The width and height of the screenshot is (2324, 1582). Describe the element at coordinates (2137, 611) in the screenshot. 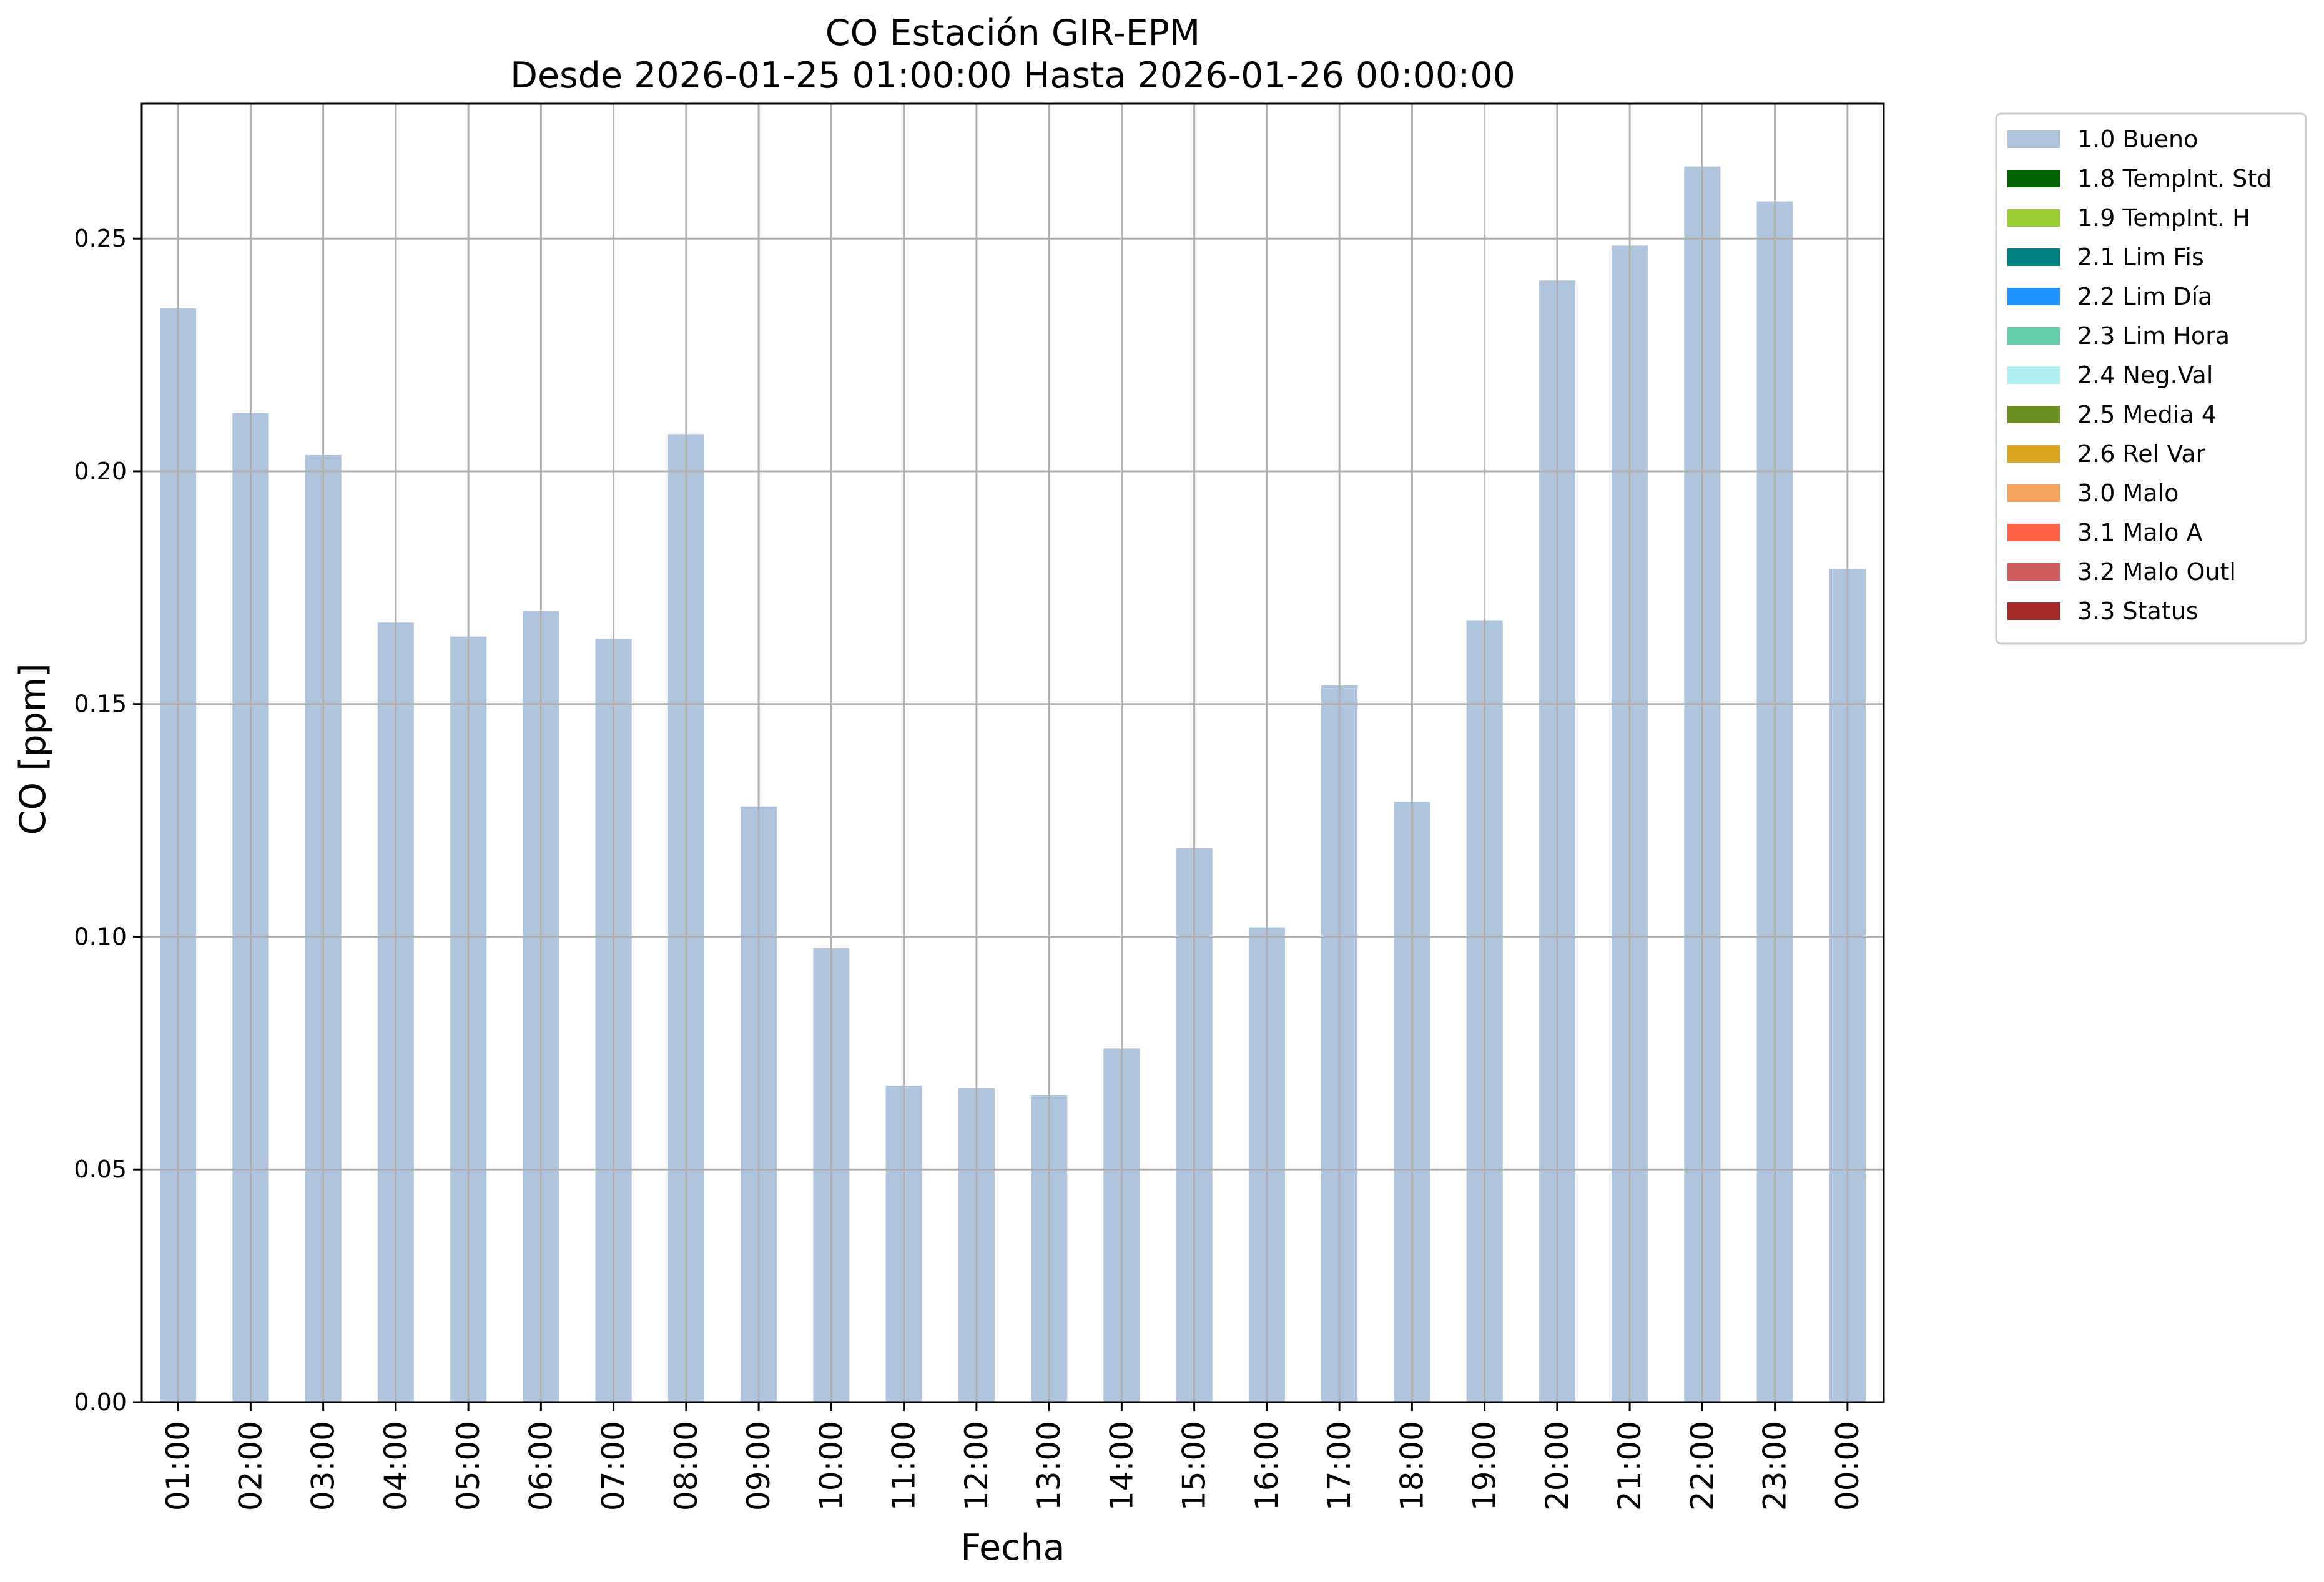

I see `legend-label: 3.3 Status` at that location.